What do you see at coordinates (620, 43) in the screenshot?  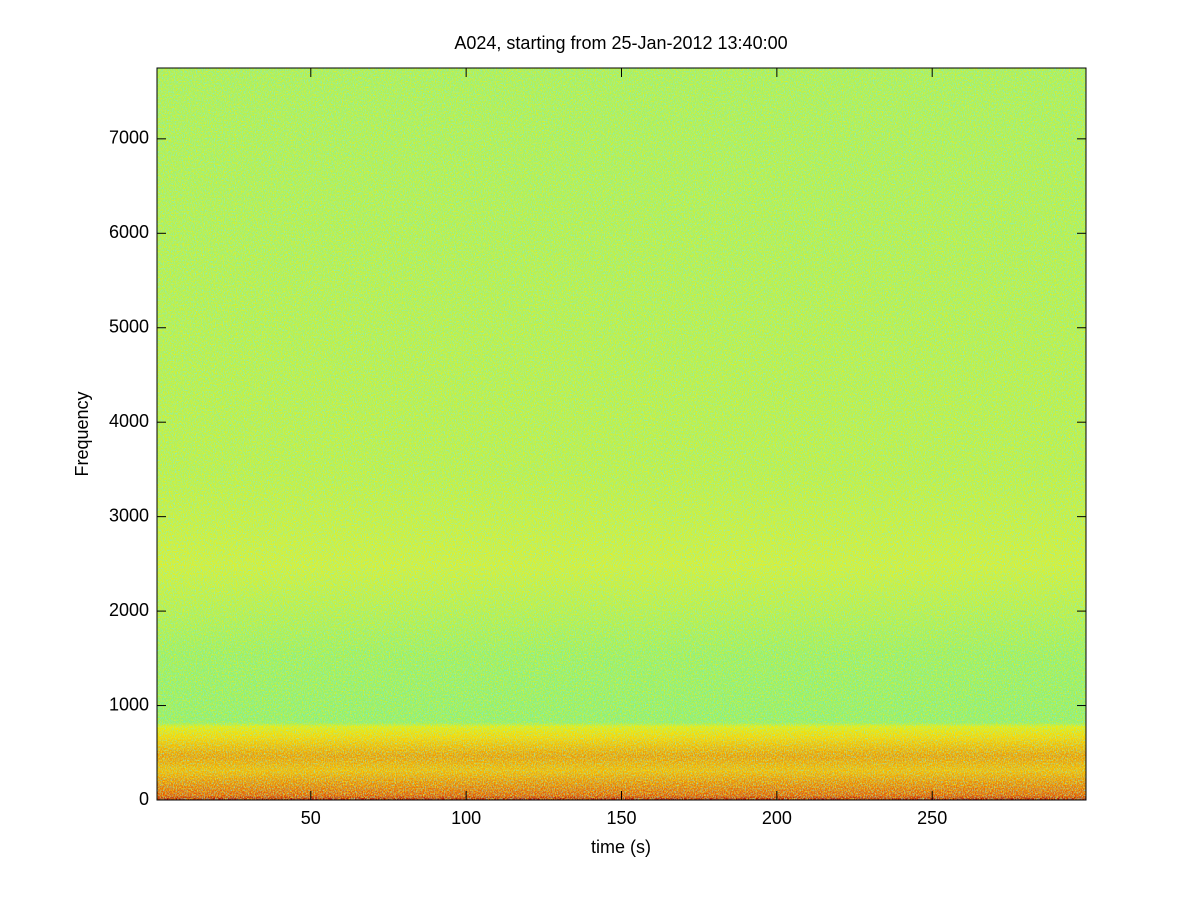 I see `chart-title: A024, starting from 25-Jan-2012 13:40:00` at bounding box center [620, 43].